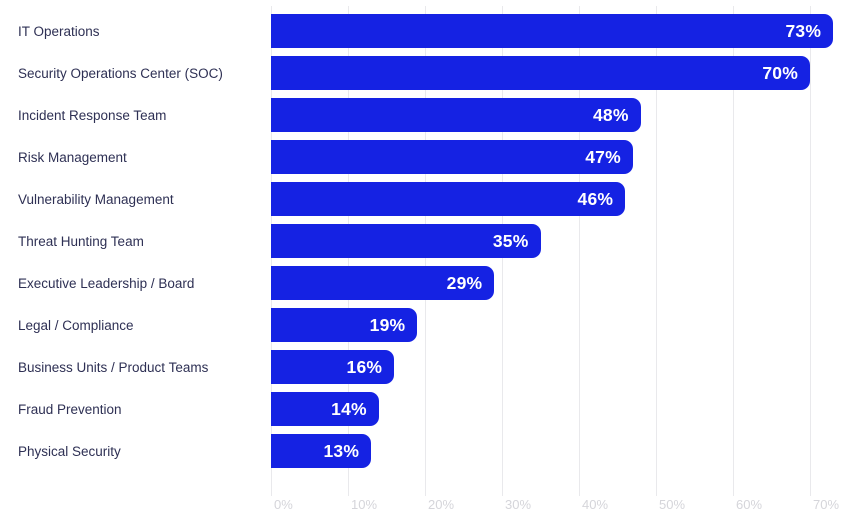 Image resolution: width=865 pixels, height=528 pixels. I want to click on x-tick-label: 0%, so click(283, 504).